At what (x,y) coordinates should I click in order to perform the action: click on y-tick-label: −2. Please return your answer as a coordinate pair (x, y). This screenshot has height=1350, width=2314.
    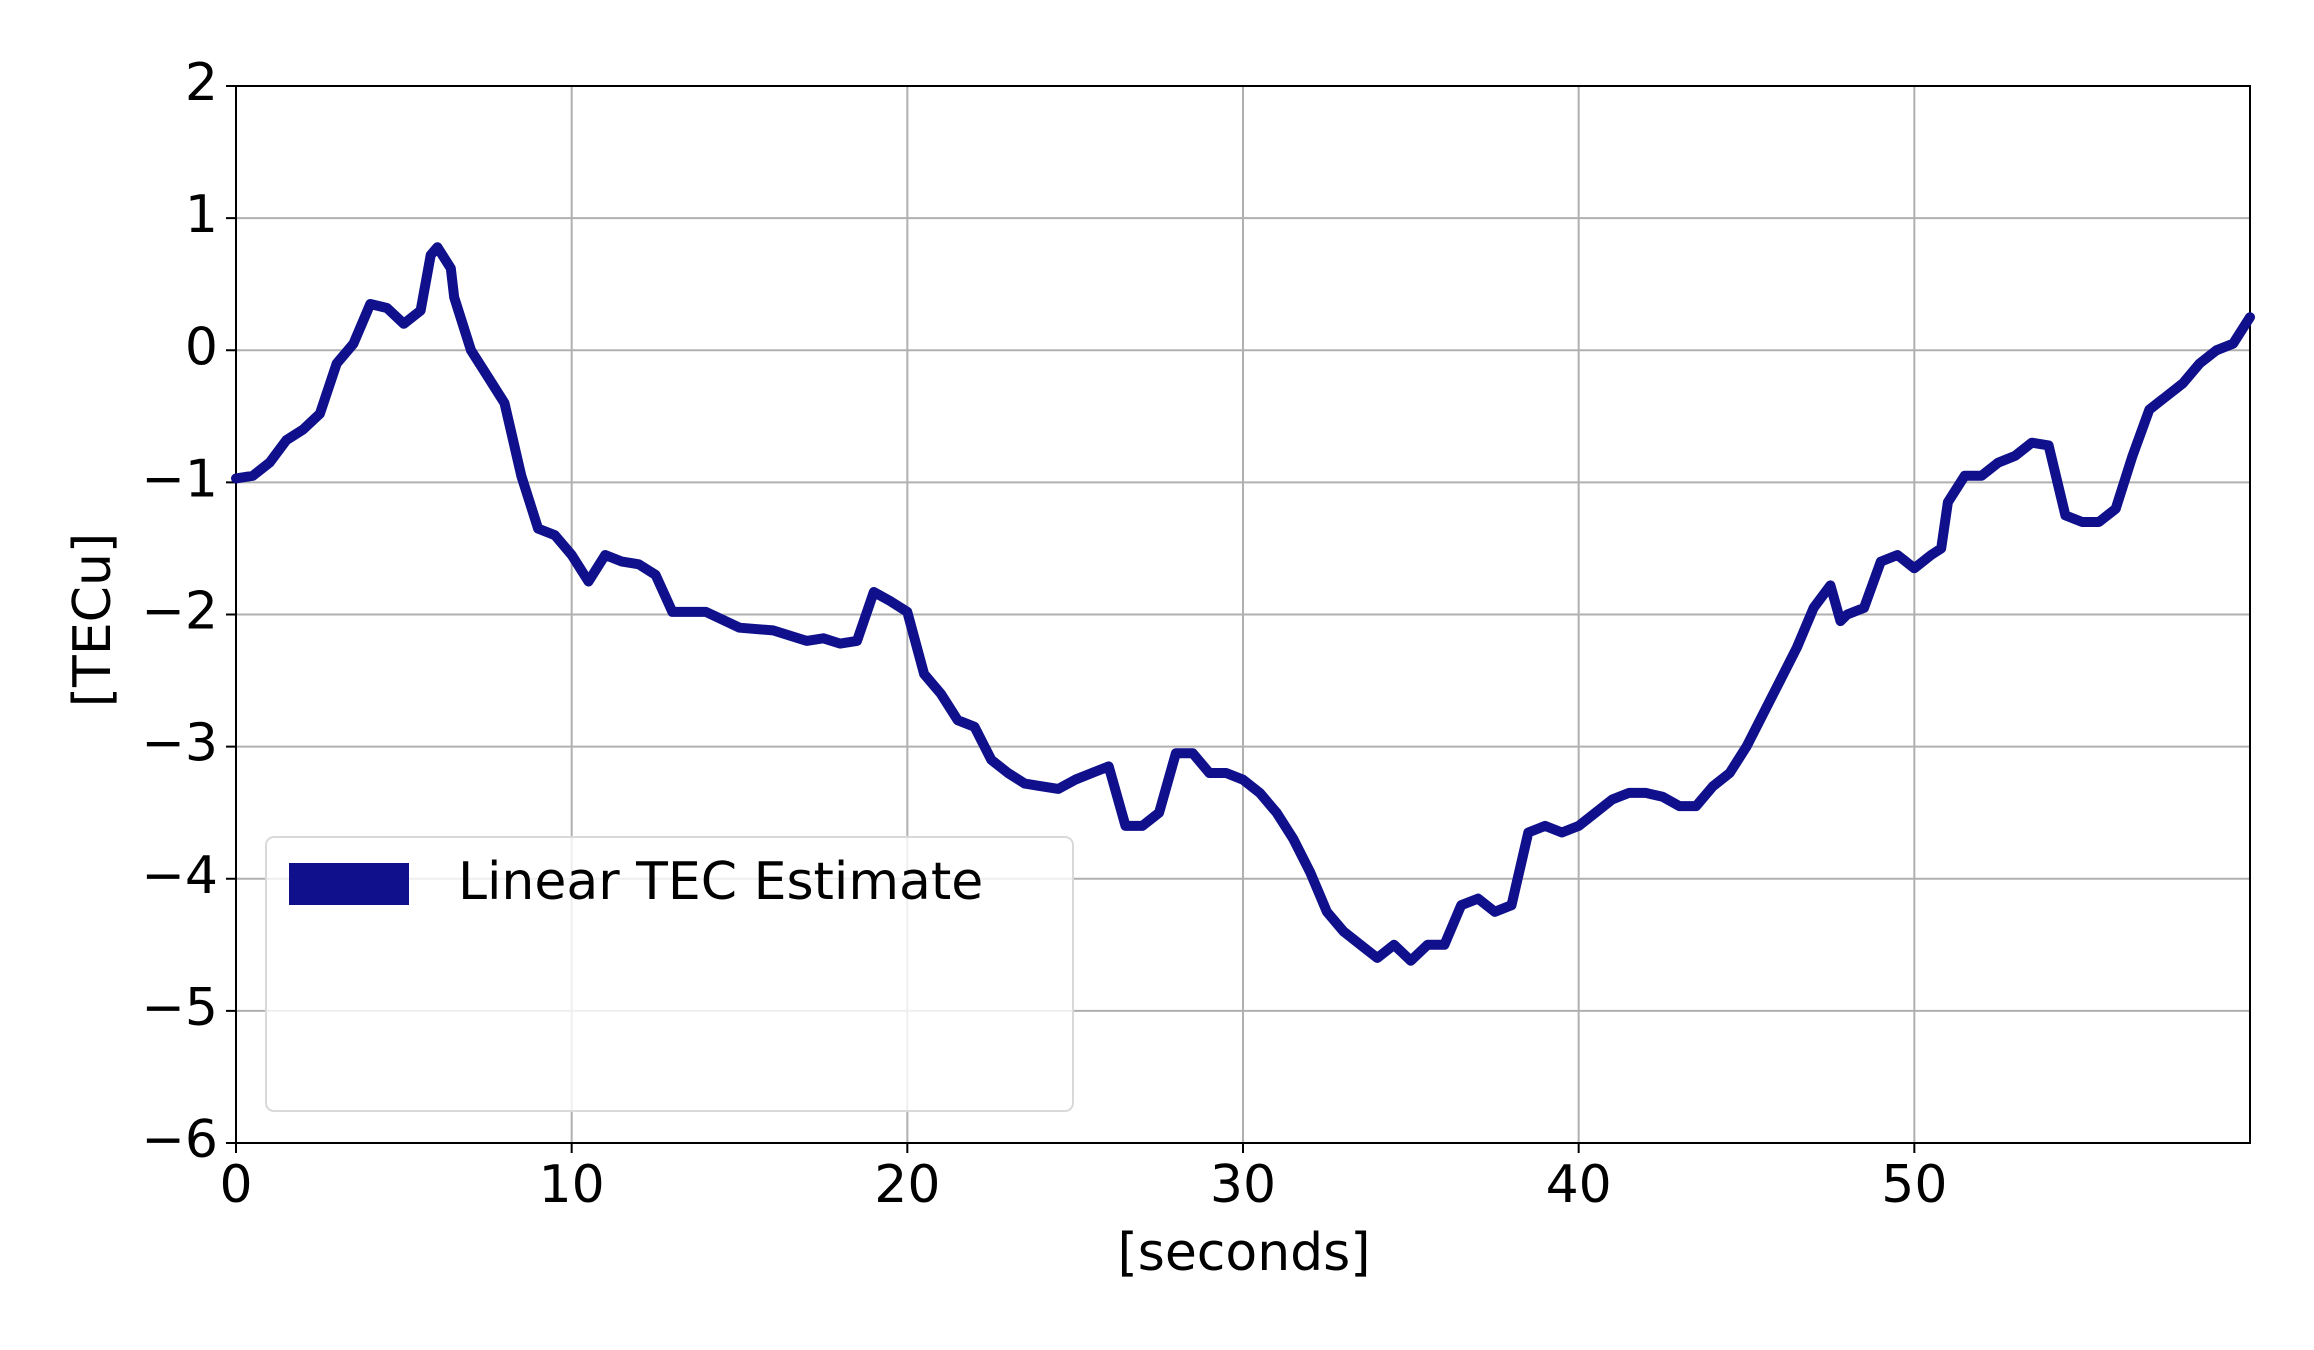
    Looking at the image, I should click on (179, 612).